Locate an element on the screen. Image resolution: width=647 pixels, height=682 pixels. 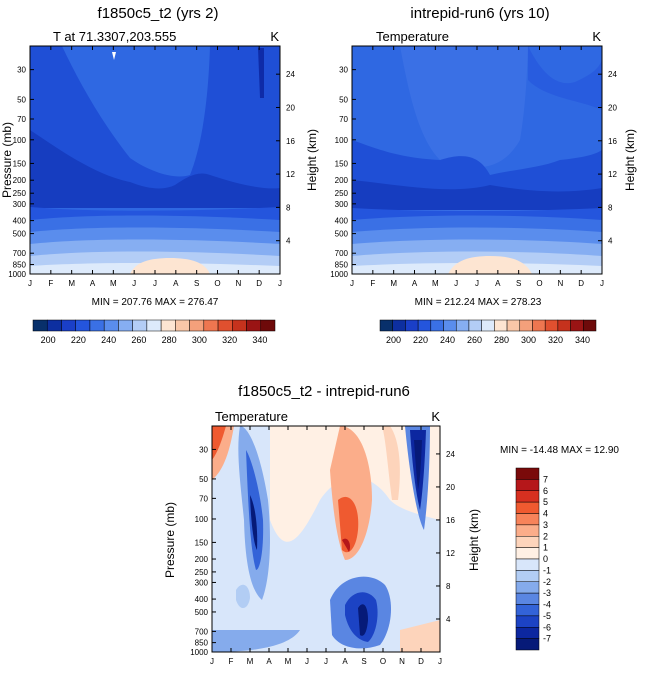
colorbar-label: -3 is located at coordinates (547, 593).